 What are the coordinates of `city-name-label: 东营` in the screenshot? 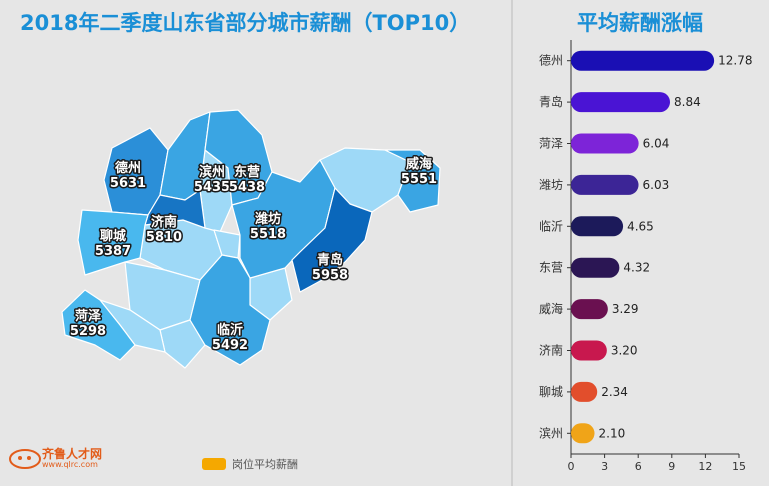 It's located at (247, 172).